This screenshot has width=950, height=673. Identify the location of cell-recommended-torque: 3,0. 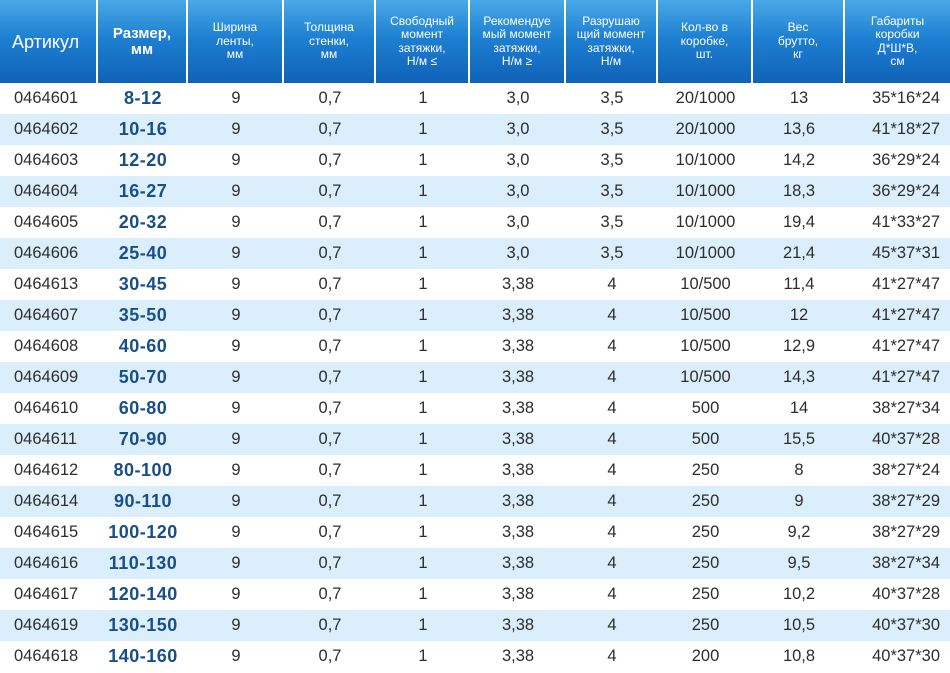
(518, 253).